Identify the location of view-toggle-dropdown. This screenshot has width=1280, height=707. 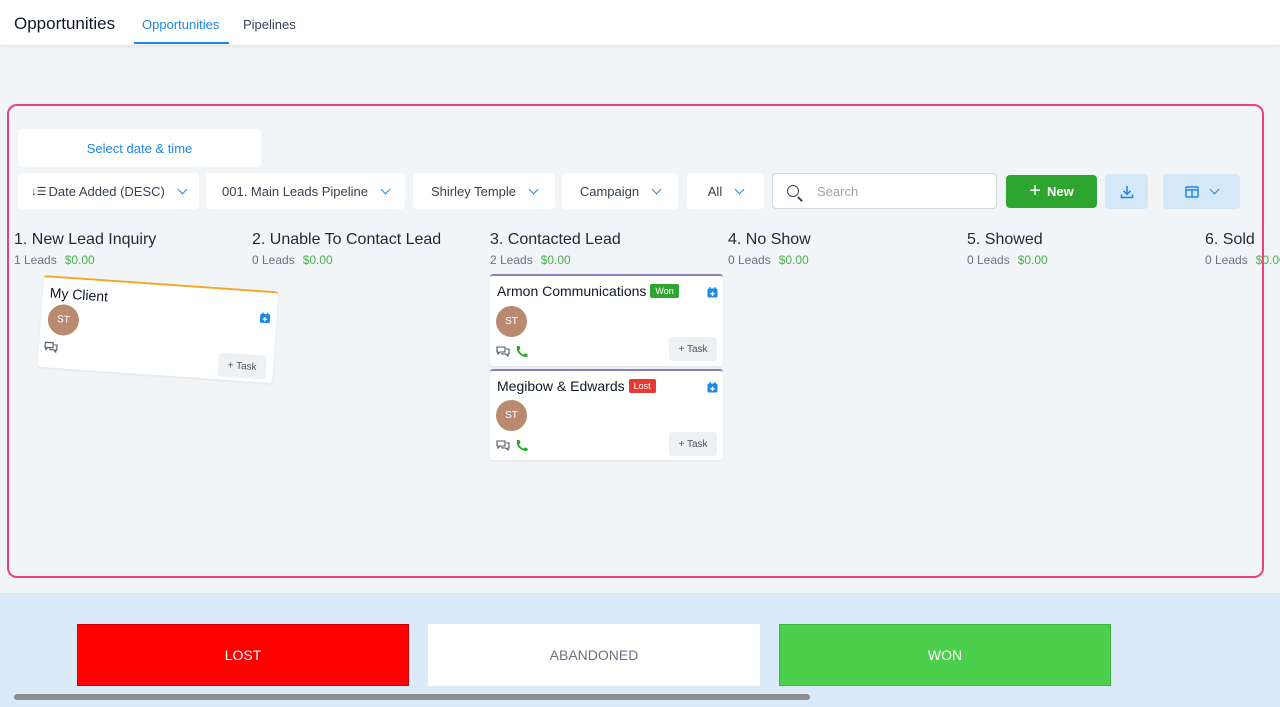
(1201, 191).